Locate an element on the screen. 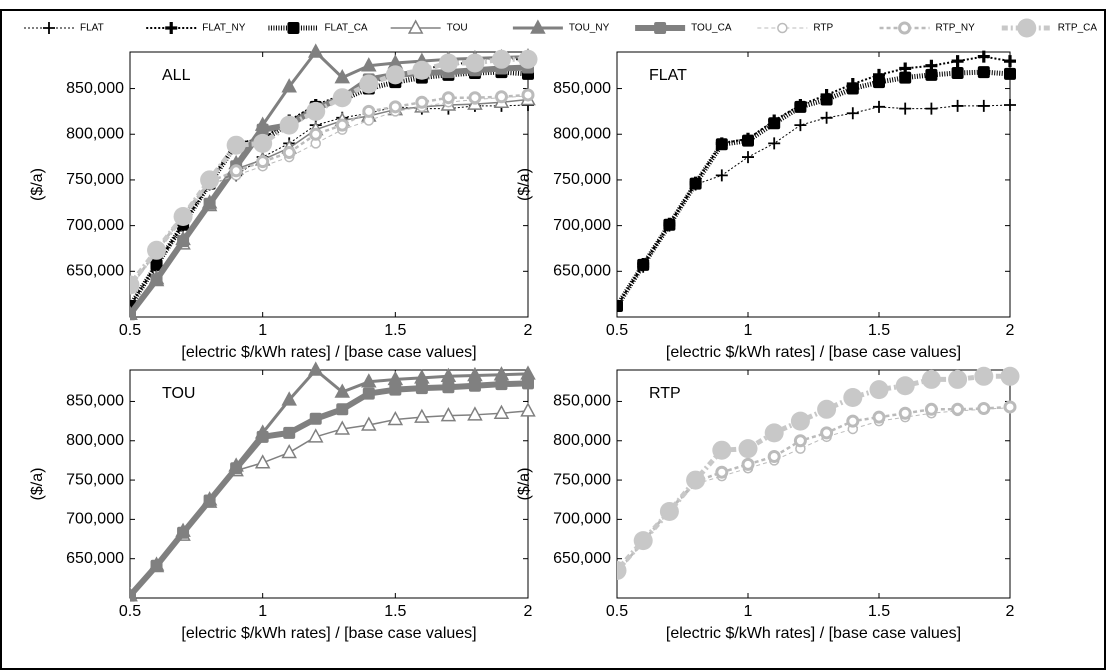 This screenshot has width=1108, height=671. legend-label: RTP_CA is located at coordinates (1078, 28).